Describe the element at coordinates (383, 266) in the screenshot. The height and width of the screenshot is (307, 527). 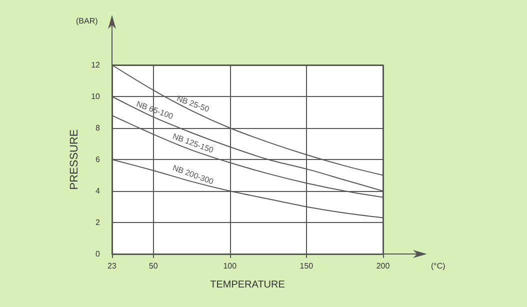
I see `x-tick-label: 200` at that location.